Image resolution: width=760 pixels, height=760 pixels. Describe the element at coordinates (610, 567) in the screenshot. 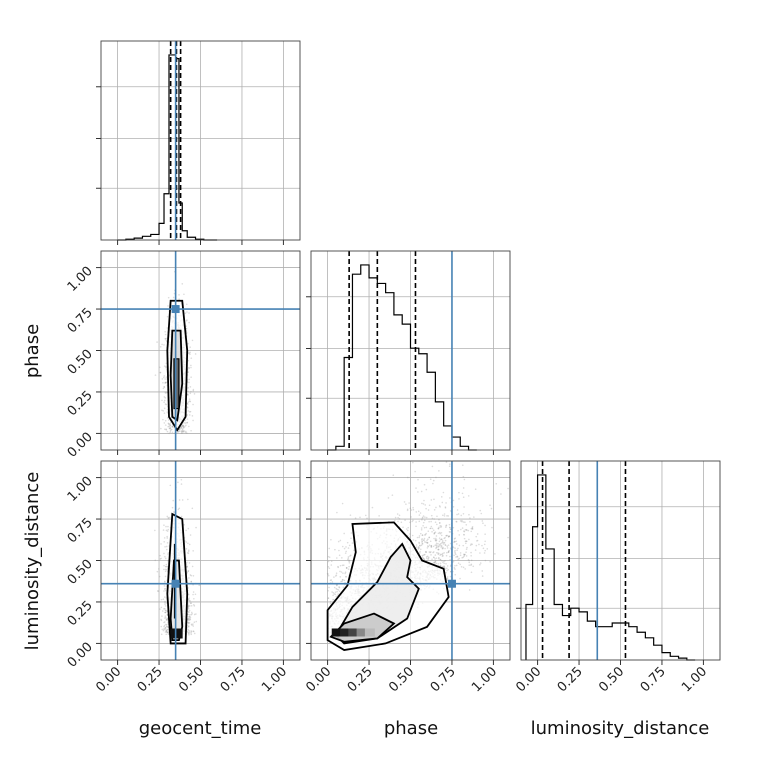

I see `histogram-luminosity_distance` at that location.